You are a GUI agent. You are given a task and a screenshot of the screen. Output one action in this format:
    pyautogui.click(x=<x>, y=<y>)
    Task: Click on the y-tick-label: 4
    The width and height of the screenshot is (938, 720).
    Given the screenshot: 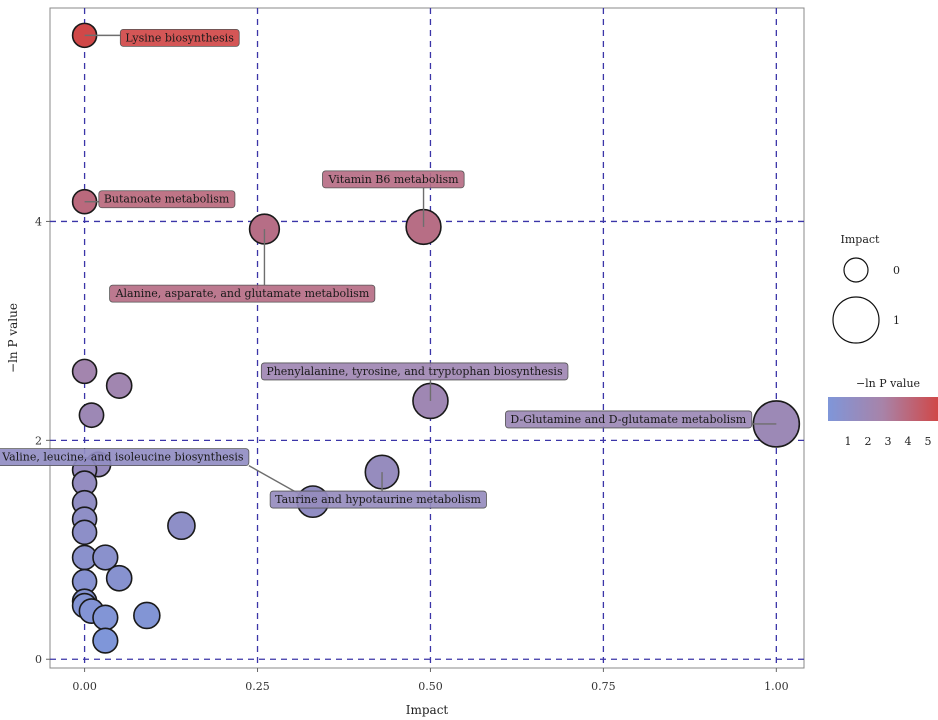 What is the action you would take?
    pyautogui.click(x=38, y=221)
    